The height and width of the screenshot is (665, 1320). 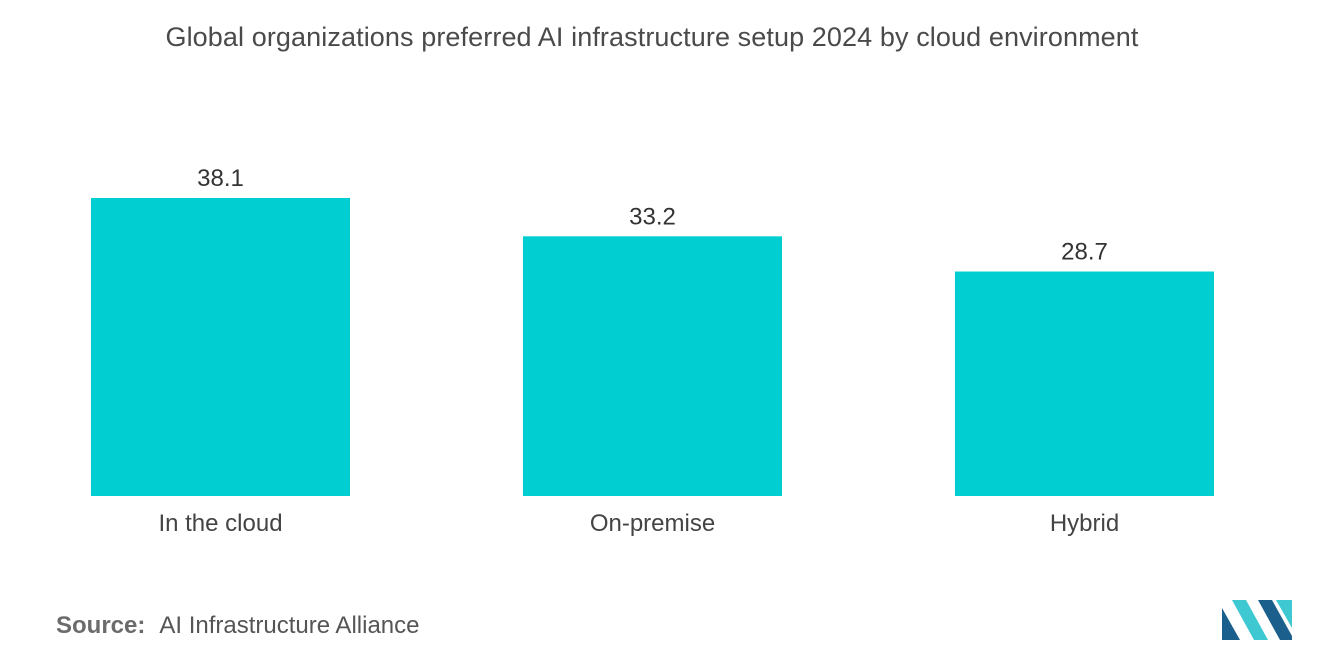 What do you see at coordinates (1084, 523) in the screenshot?
I see `category-label-2: Hybrid` at bounding box center [1084, 523].